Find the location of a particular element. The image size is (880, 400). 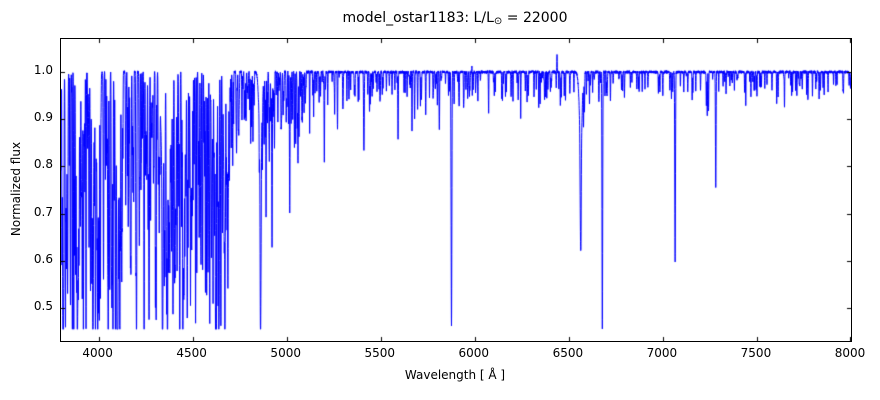

x-tick-label: 4500 is located at coordinates (191, 353).